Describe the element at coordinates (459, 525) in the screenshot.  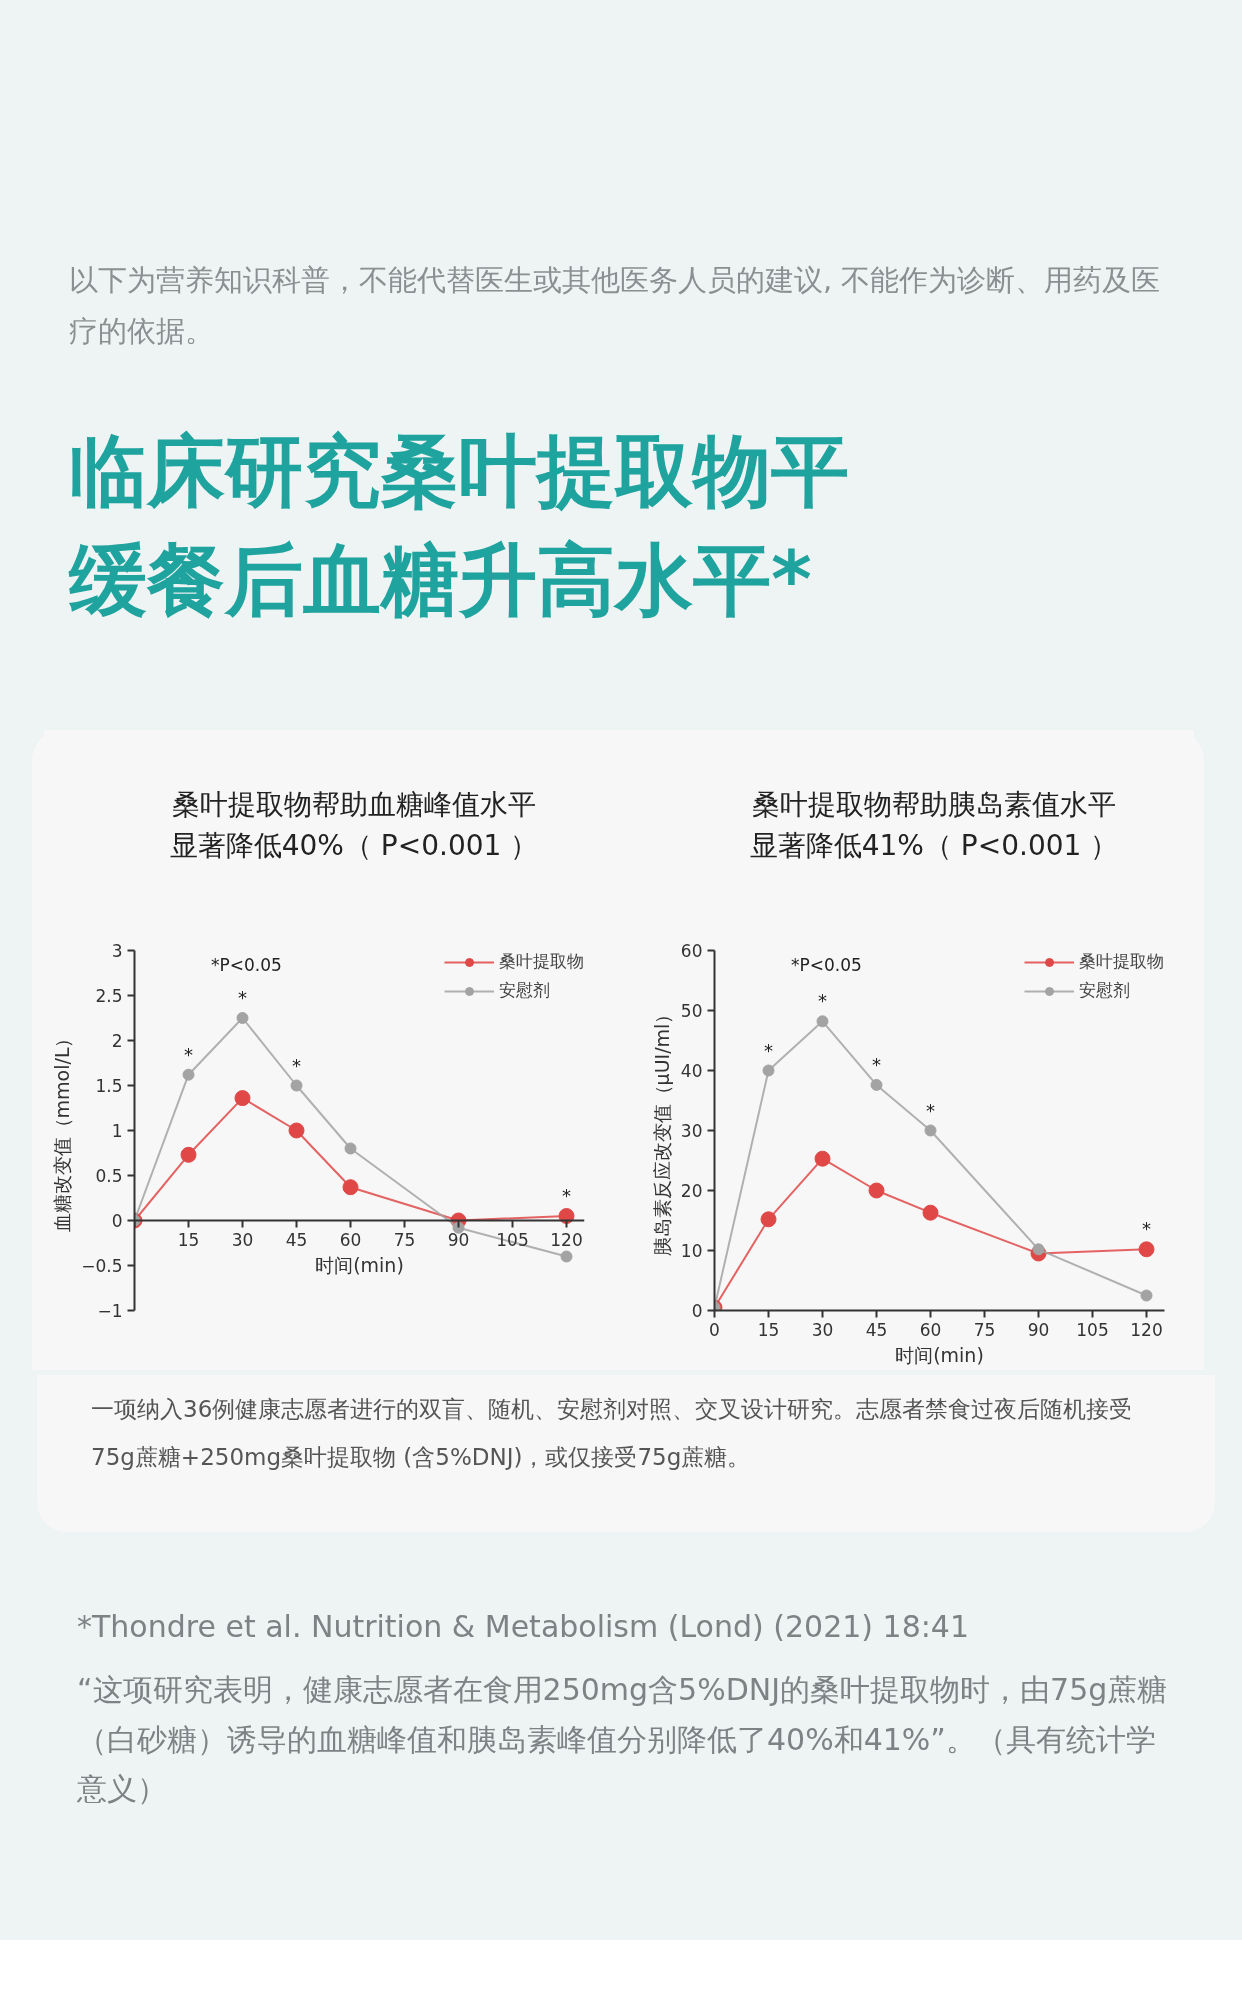
I see `text: 临床研究桑叶提取物平缓餐后血糖升高水平*` at that location.